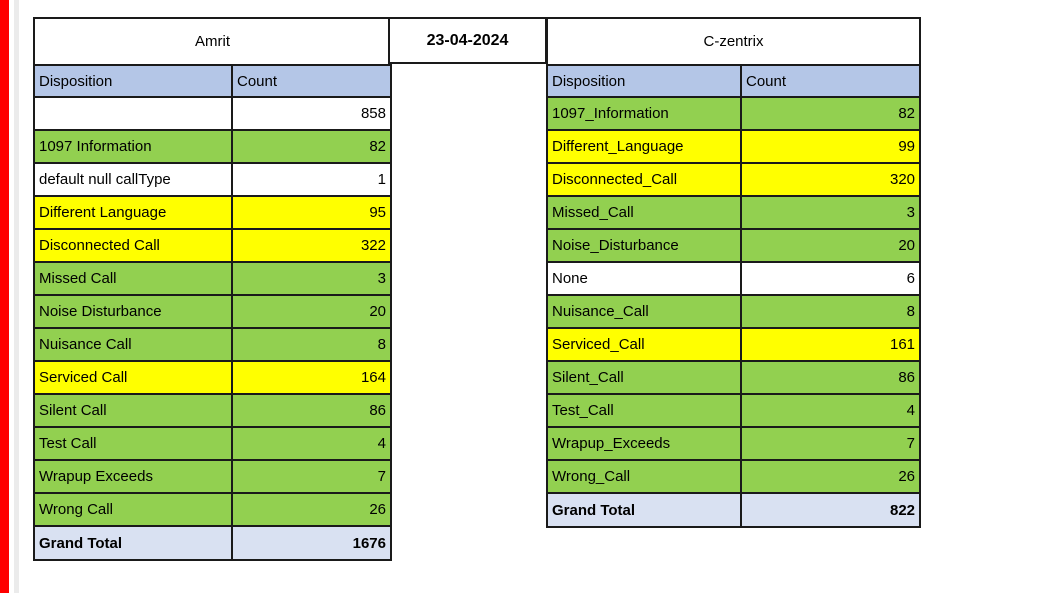  I want to click on table-row: Noise_Disturbance 20, so click(734, 245).